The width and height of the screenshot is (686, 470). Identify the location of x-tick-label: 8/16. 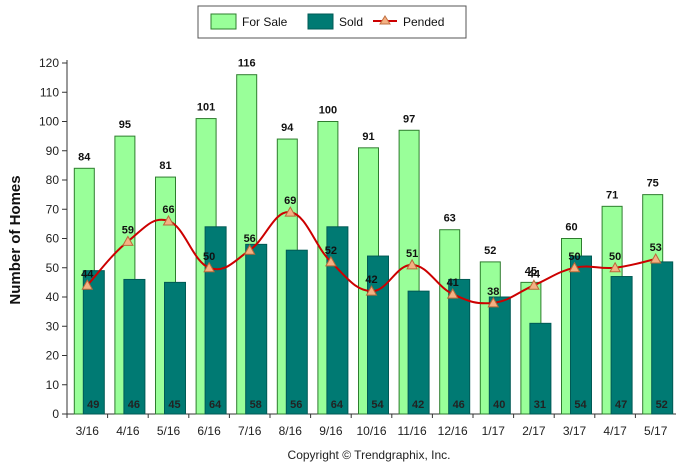
(291, 431).